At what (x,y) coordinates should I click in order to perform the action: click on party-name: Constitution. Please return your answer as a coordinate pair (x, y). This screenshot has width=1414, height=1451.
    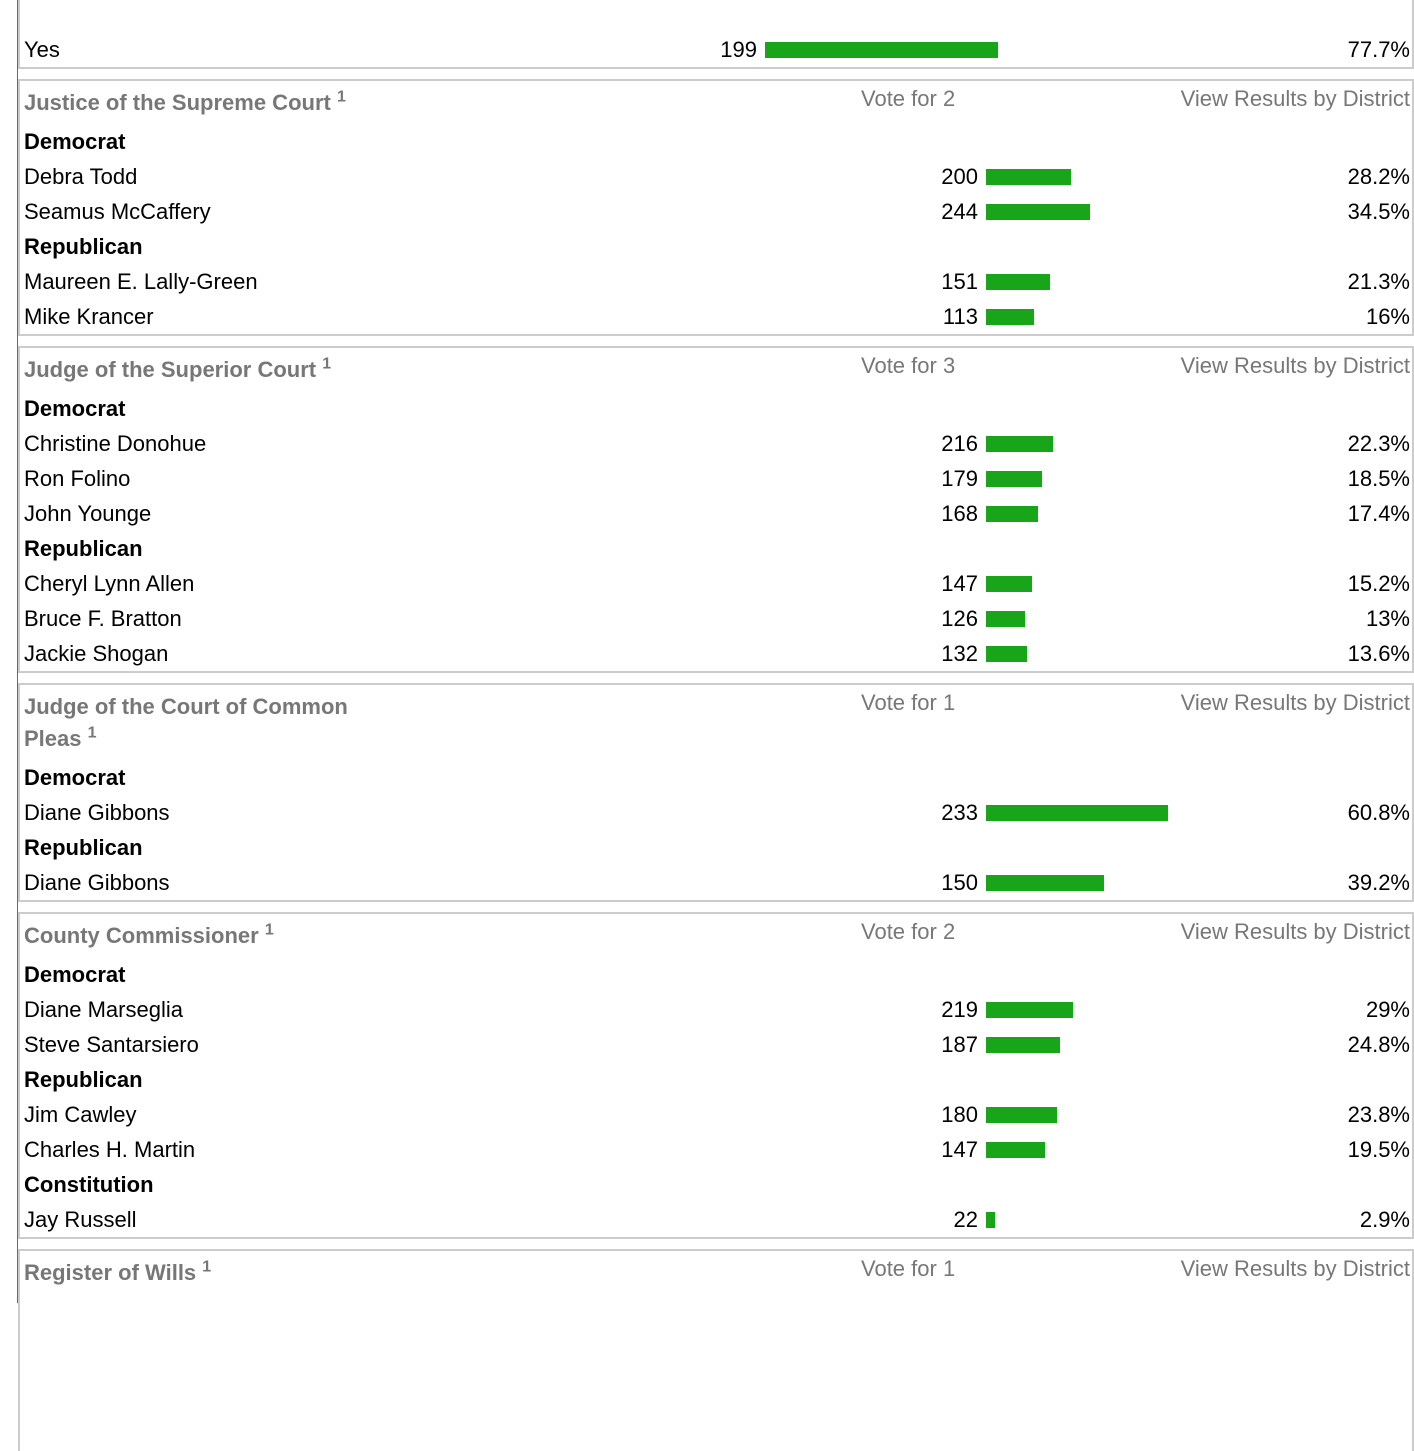
    Looking at the image, I should click on (89, 1184).